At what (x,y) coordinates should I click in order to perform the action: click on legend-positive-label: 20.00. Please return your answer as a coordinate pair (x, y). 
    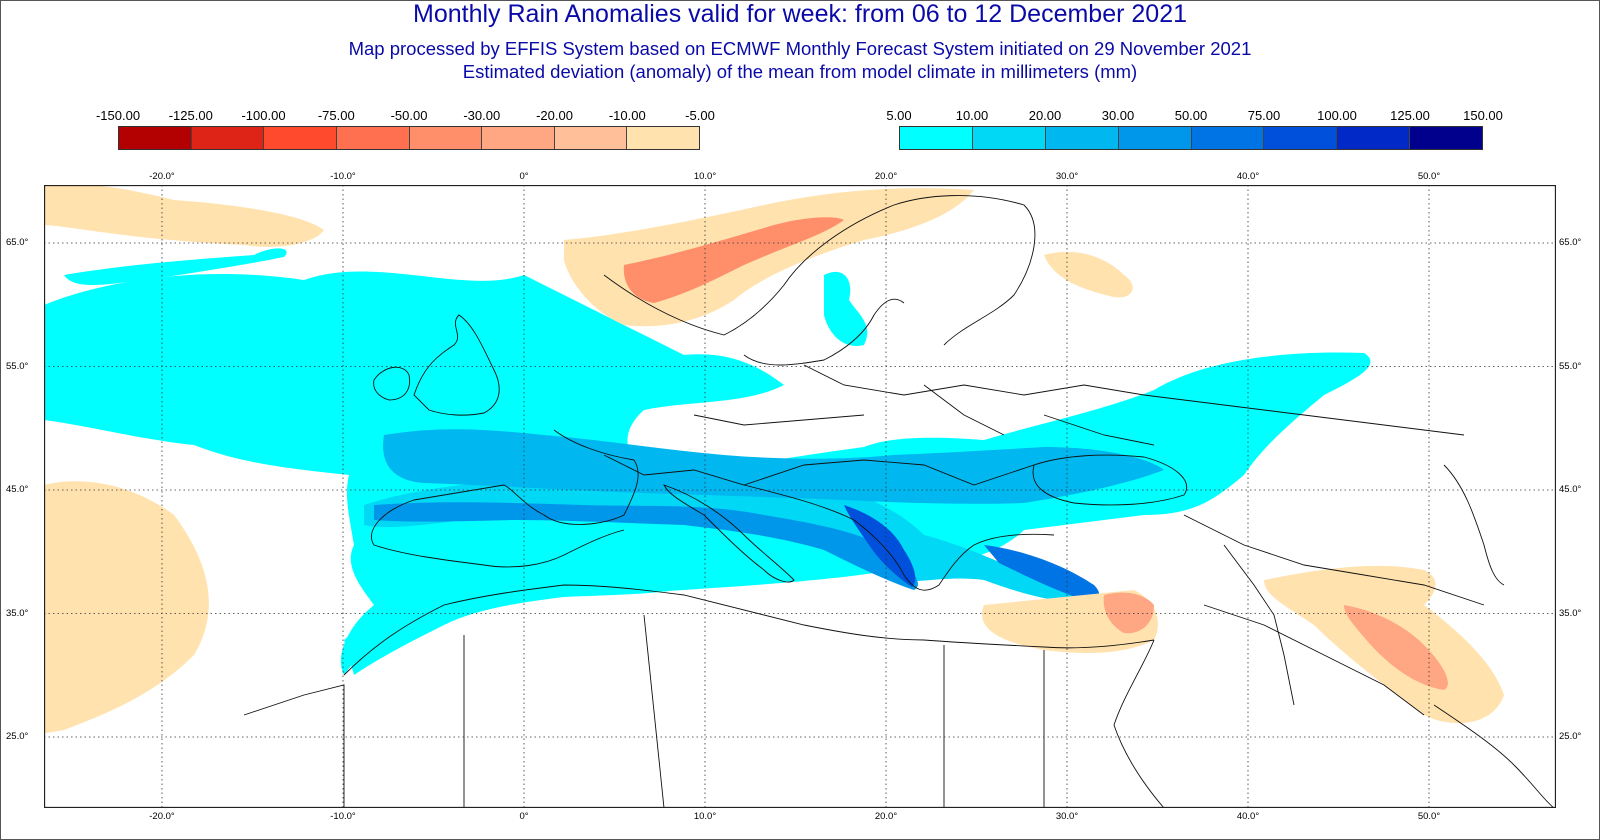
    Looking at the image, I should click on (1045, 115).